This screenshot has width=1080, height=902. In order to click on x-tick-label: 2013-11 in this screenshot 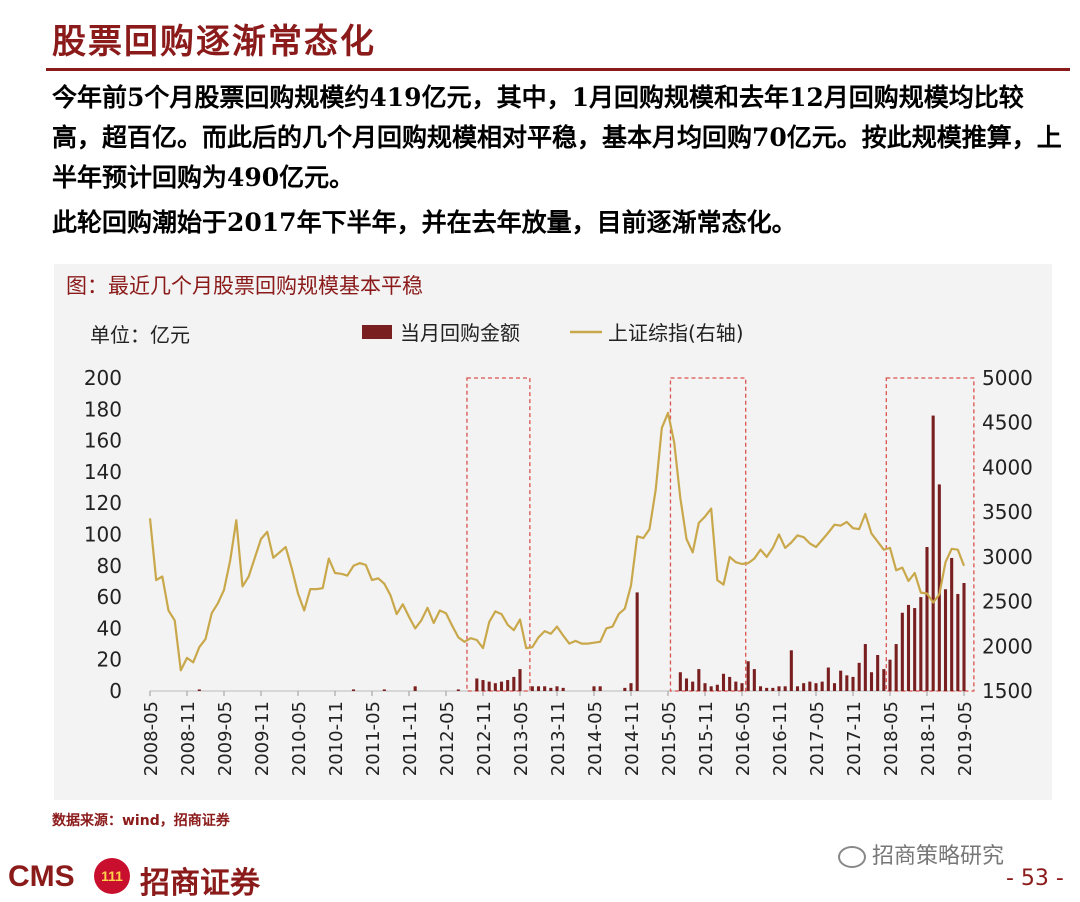, I will do `click(558, 738)`.